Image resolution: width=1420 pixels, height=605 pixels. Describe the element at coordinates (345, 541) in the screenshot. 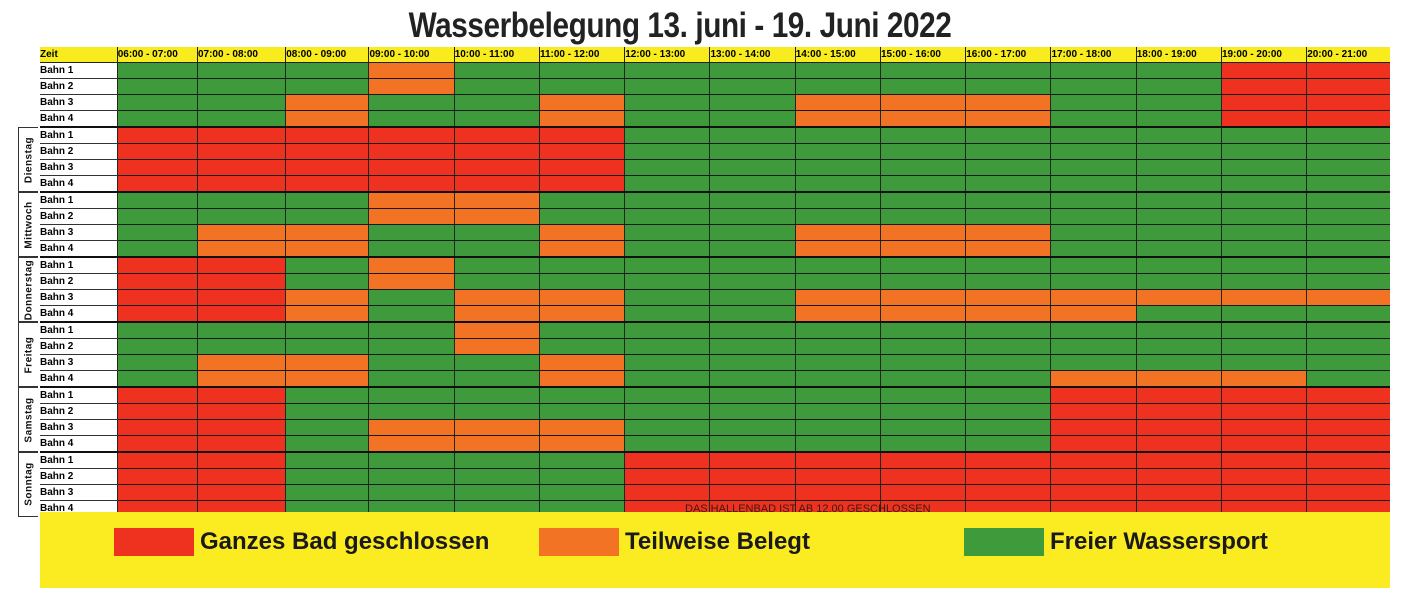

I see `legend-label-closed: Ganzes Bad geschlossen` at that location.